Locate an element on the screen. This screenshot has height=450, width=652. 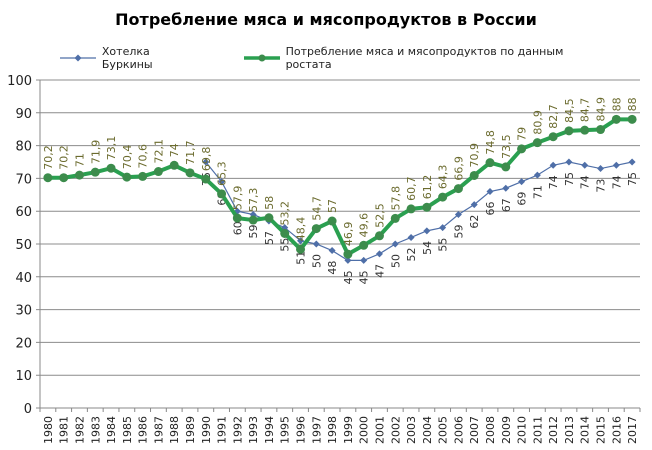
y-tick-label: 0 is located at coordinates (28, 409).